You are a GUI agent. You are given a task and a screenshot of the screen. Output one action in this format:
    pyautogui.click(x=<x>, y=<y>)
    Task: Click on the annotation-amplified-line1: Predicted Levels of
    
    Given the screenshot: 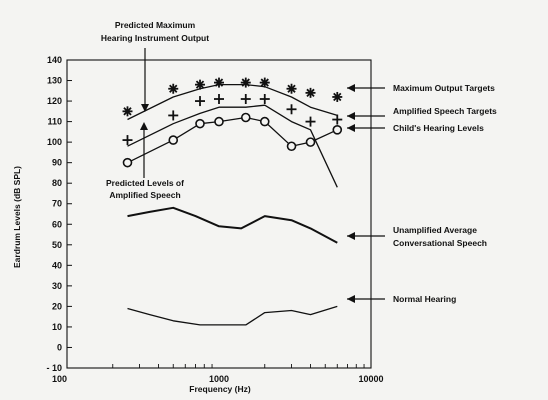 What is the action you would take?
    pyautogui.click(x=145, y=183)
    